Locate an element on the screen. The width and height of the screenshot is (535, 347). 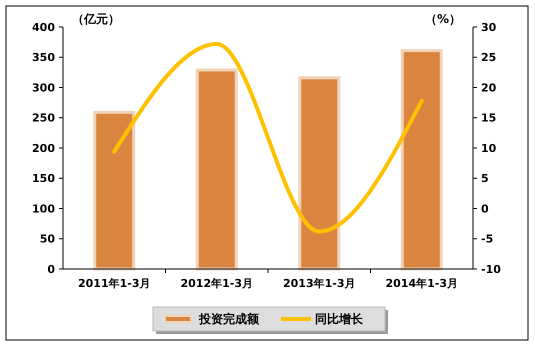
y-tick-label: 350 is located at coordinates (44, 57).